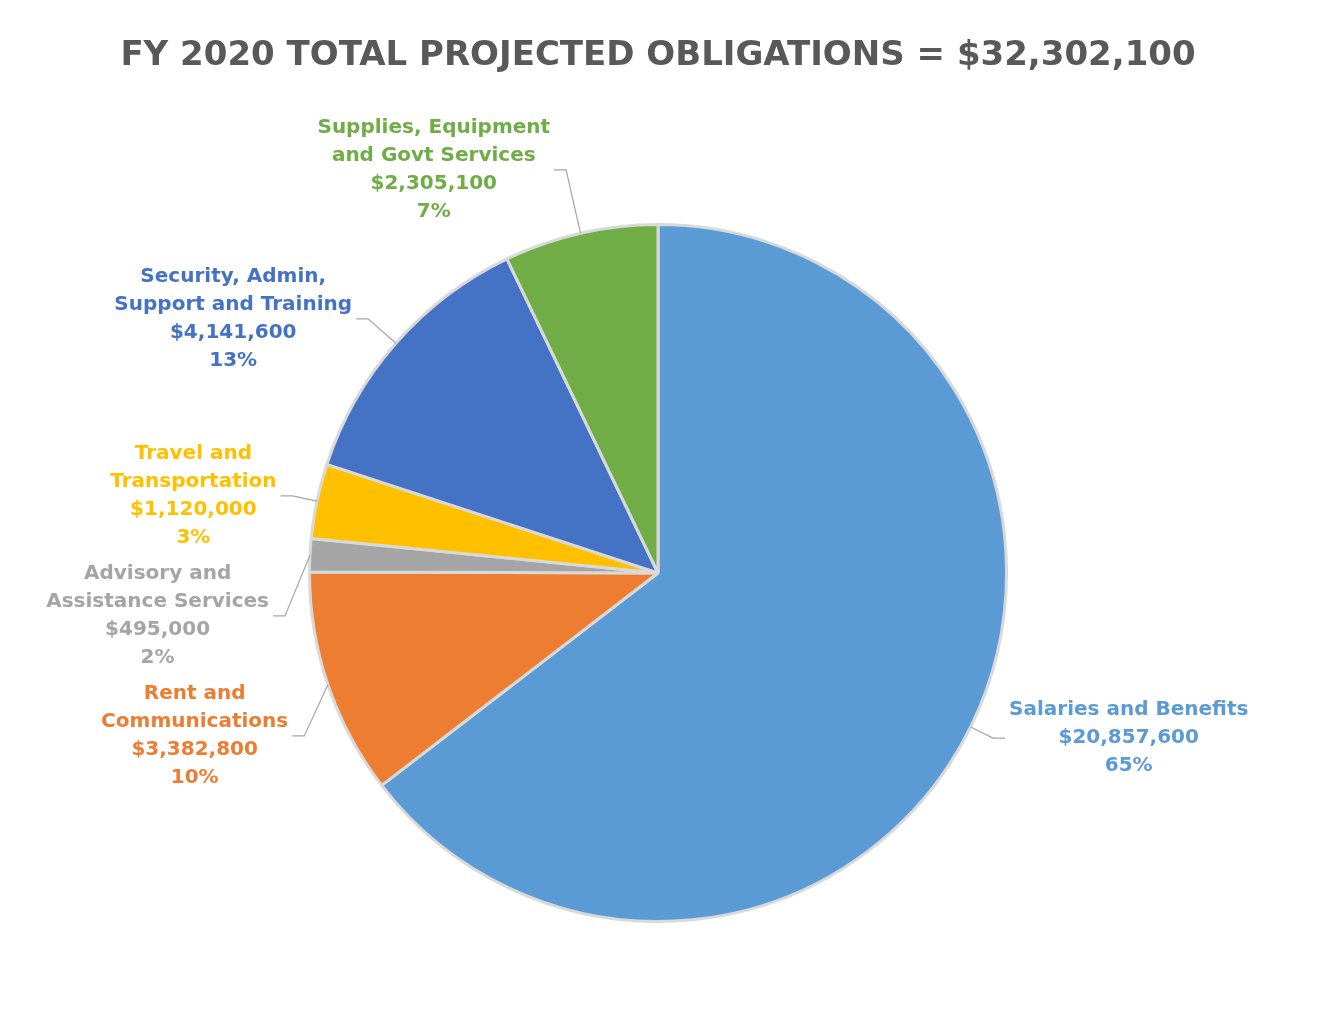 The width and height of the screenshot is (1323, 1015). What do you see at coordinates (194, 762) in the screenshot?
I see `data-label: $3,382,800 10%` at bounding box center [194, 762].